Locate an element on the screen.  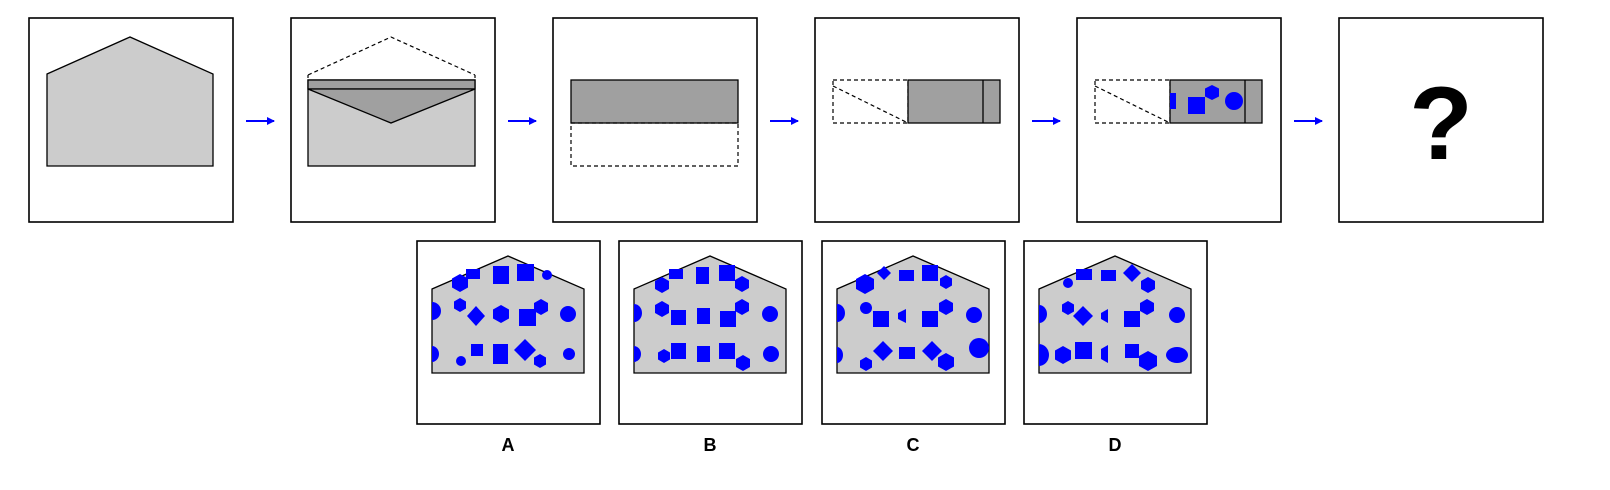
step-6-frame is located at coordinates (1441, 120).